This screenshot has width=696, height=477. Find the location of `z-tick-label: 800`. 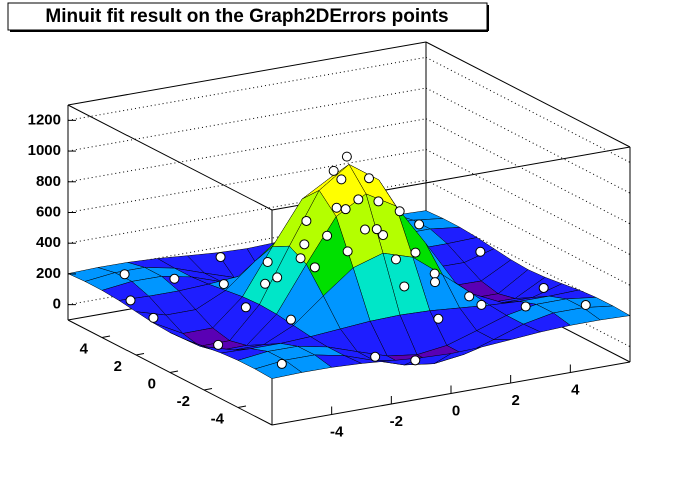

z-tick-label: 800 is located at coordinates (48, 181).